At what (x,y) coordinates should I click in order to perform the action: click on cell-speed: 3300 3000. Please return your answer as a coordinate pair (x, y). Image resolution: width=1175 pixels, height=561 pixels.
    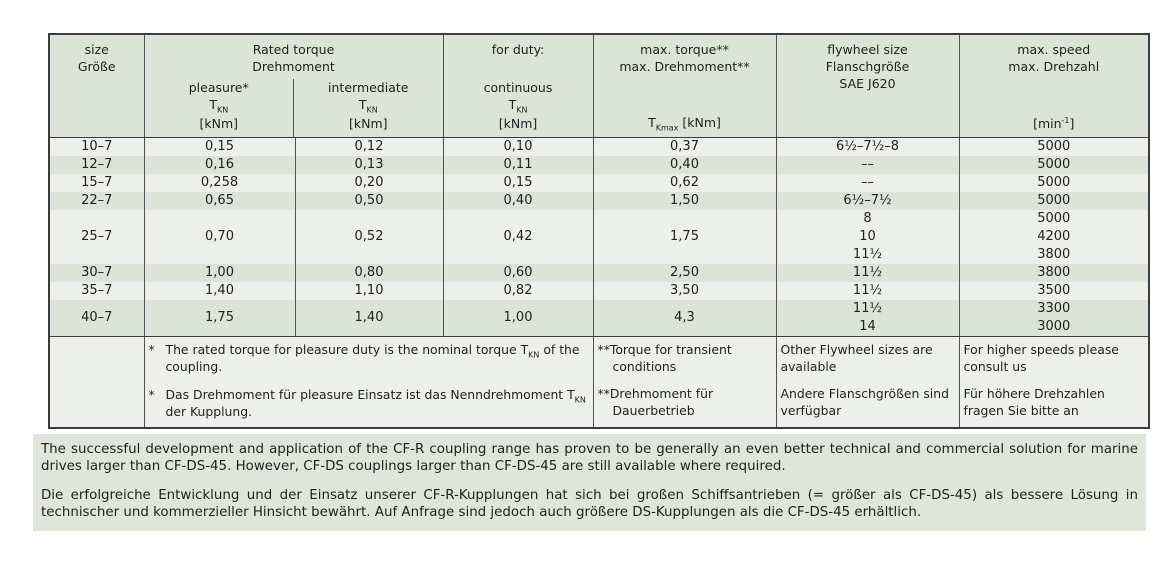
    Looking at the image, I should click on (1053, 318).